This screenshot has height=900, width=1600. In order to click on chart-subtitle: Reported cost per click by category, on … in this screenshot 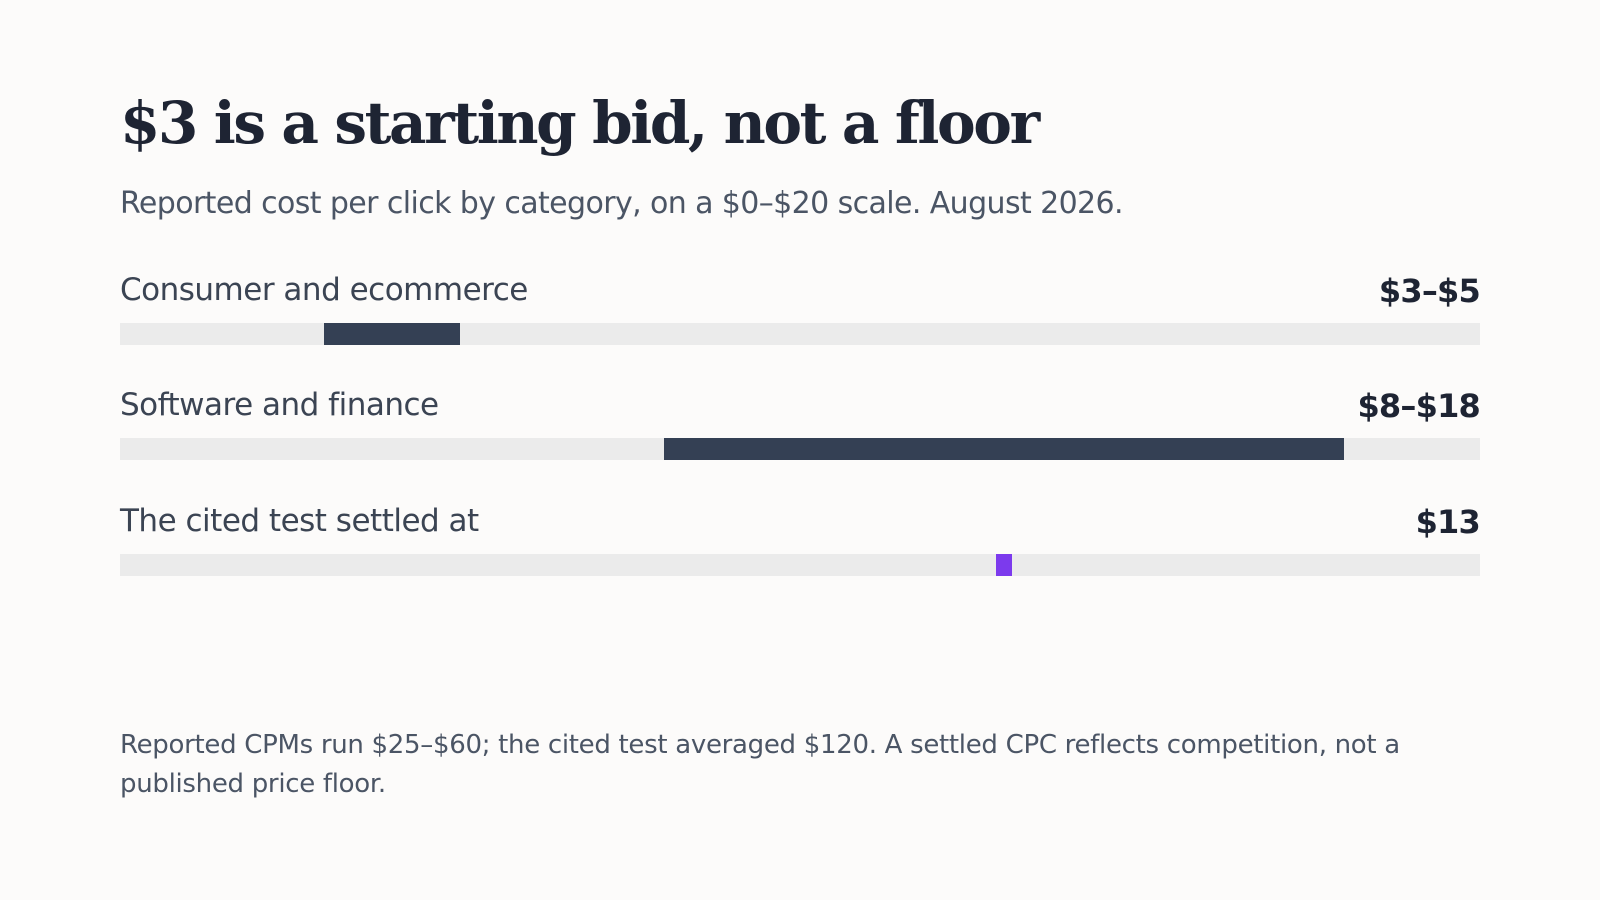, I will do `click(622, 203)`.